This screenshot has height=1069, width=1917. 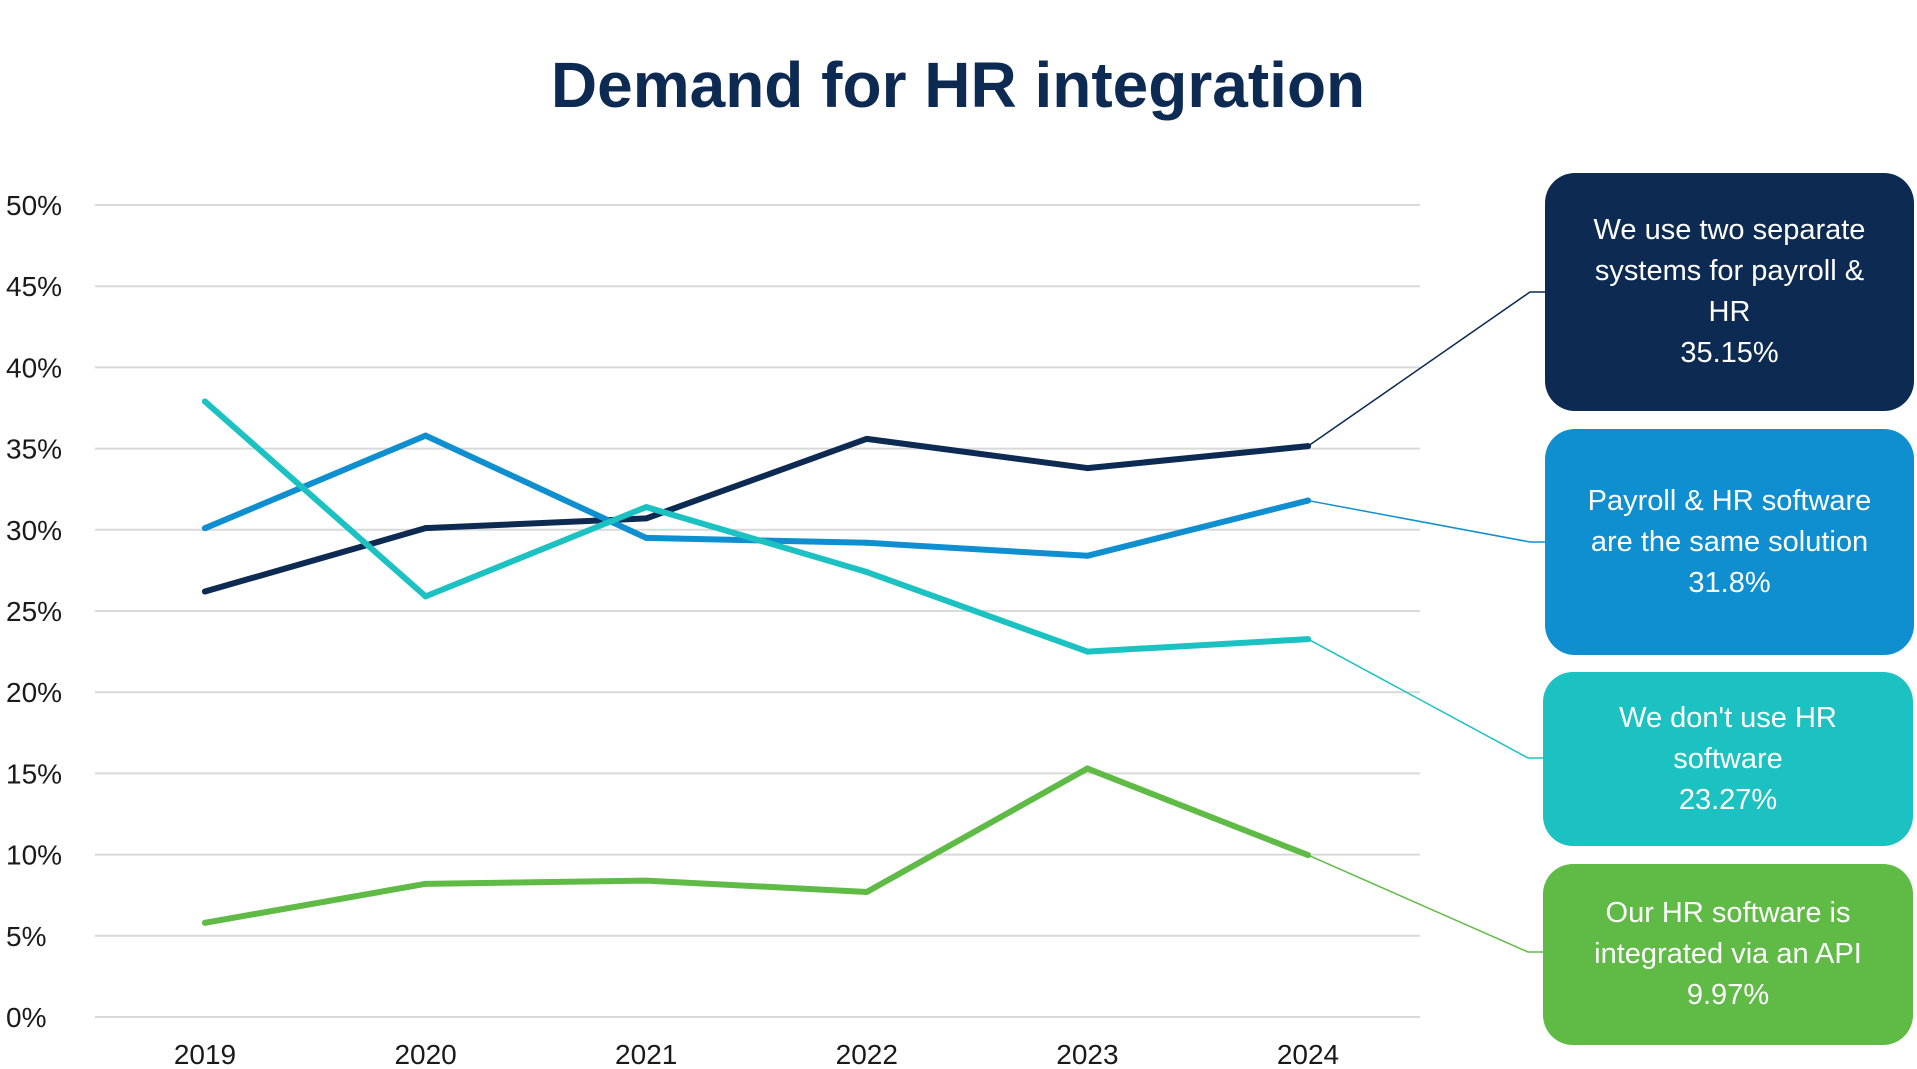 I want to click on x-tick-label: 2020, so click(x=425, y=1054).